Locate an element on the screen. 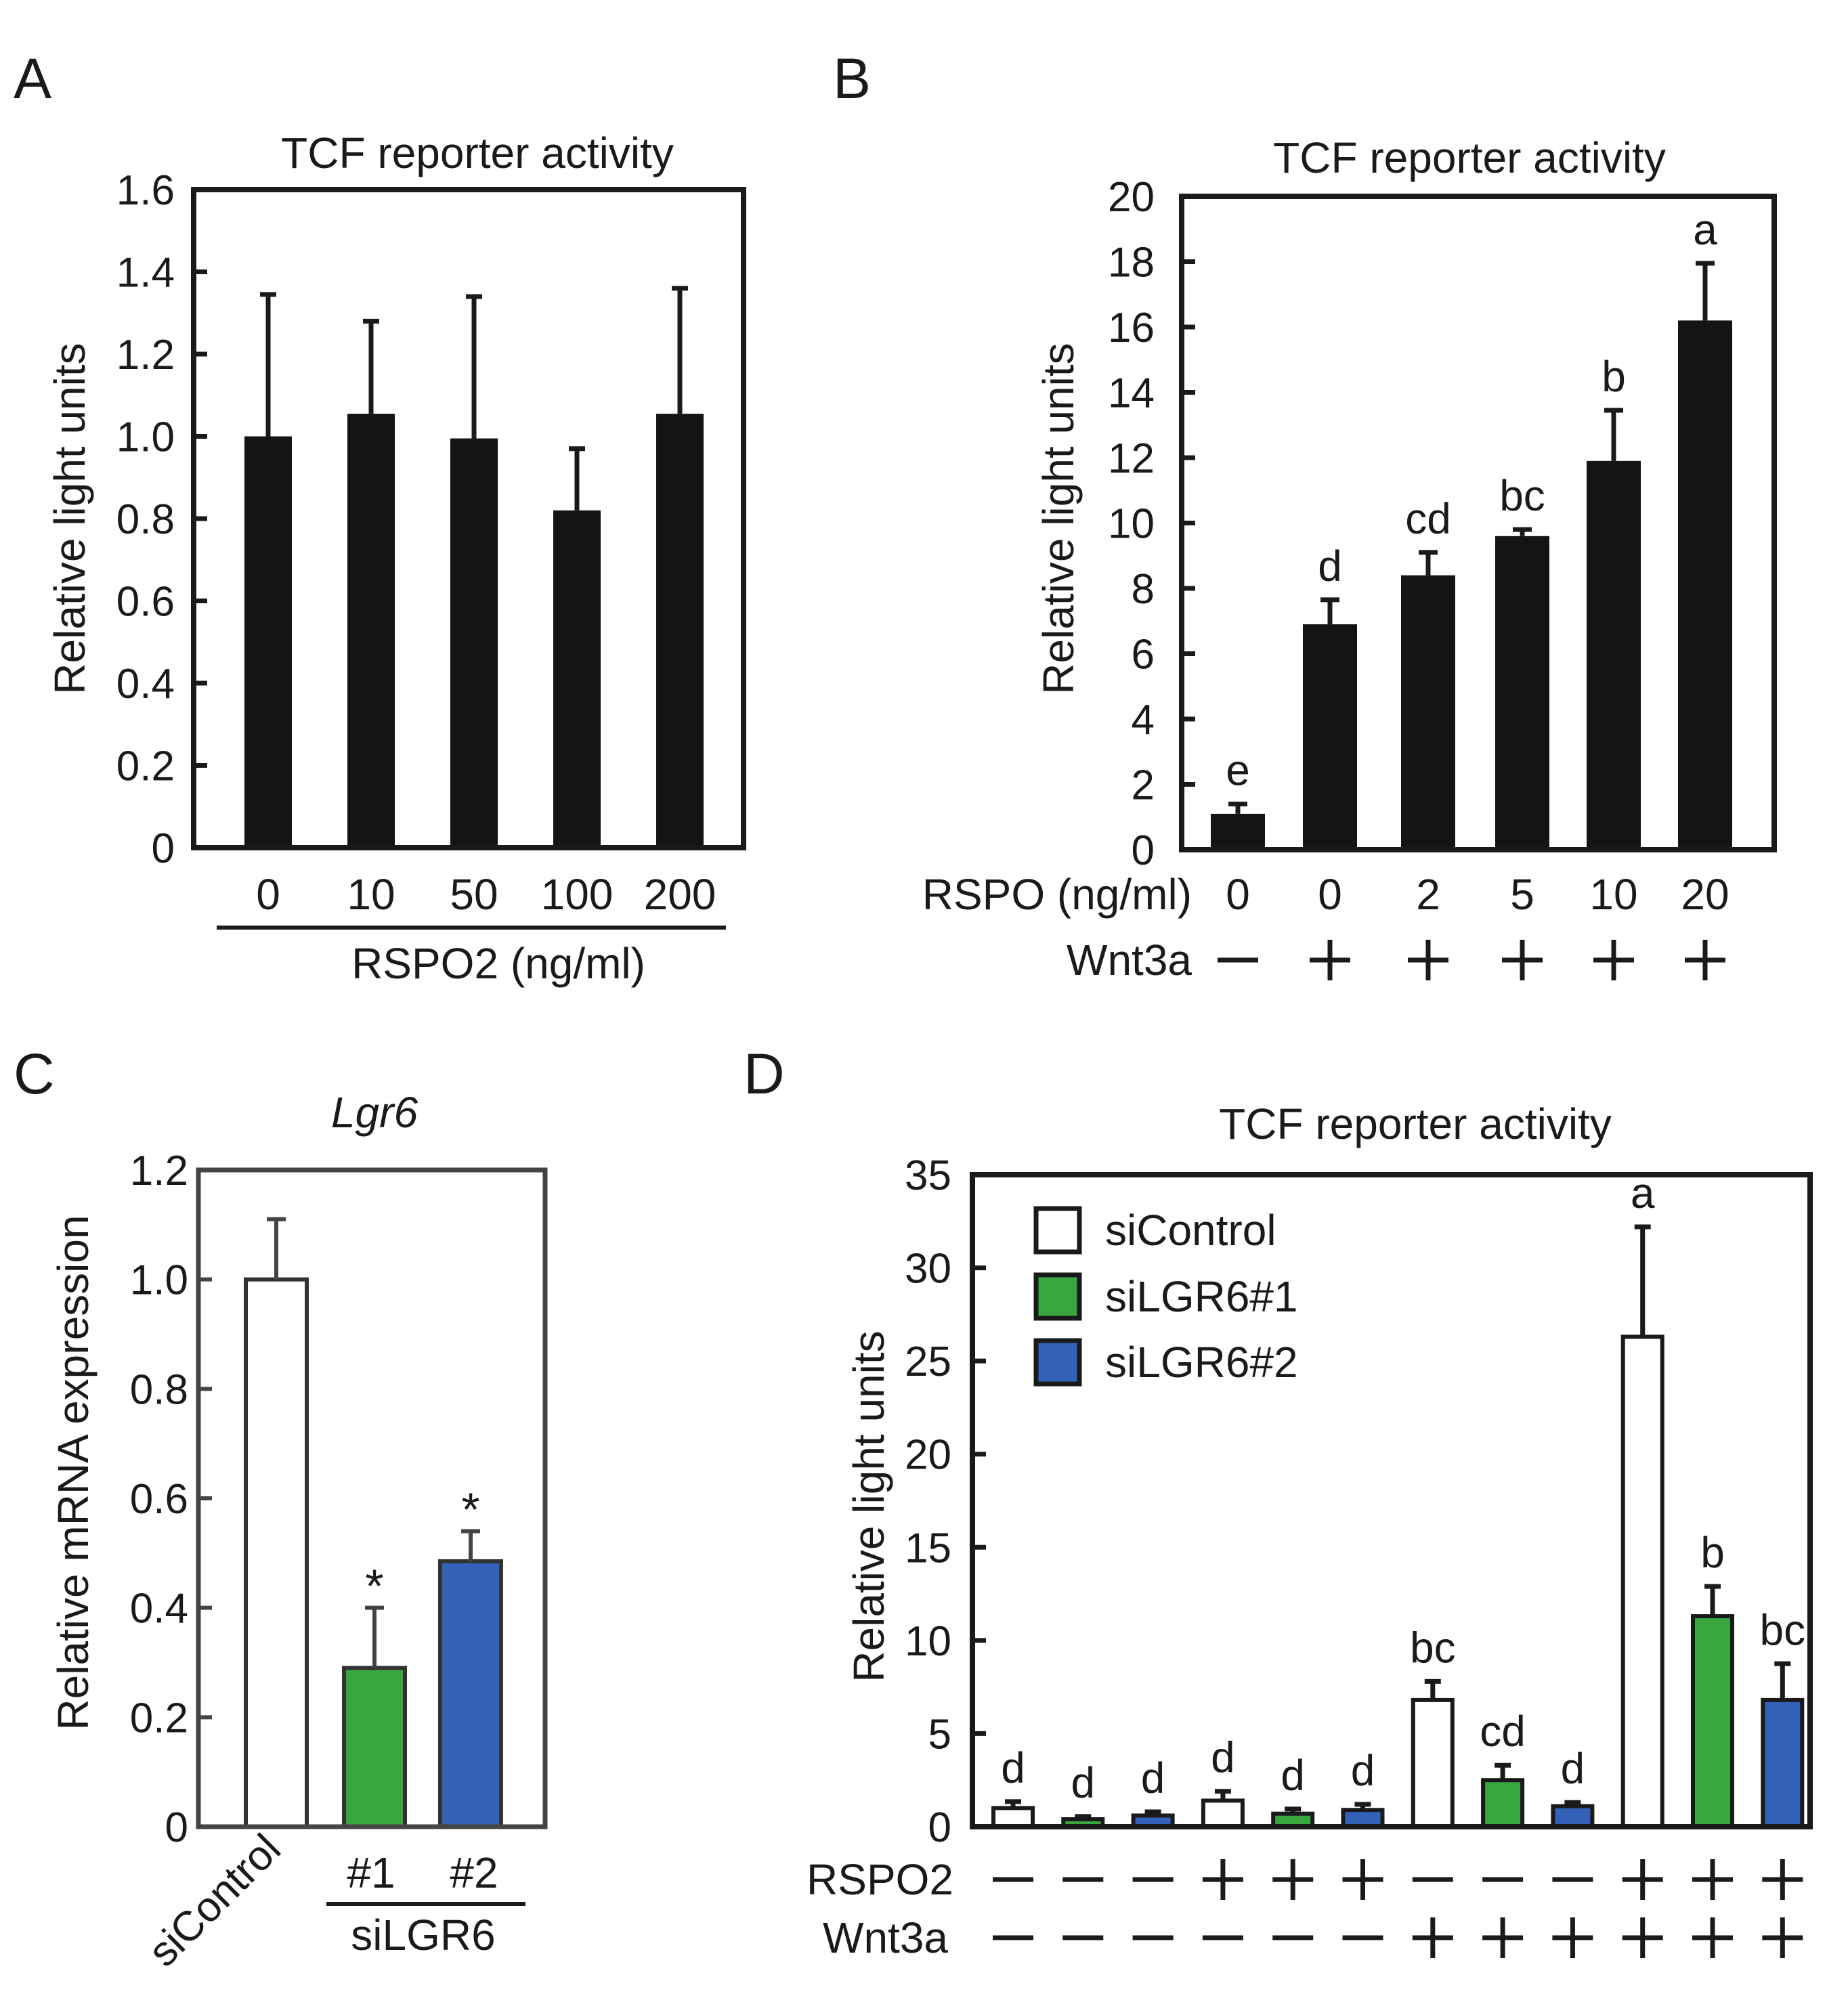 Image resolution: width=1848 pixels, height=1998 pixels. chart-b-ylabel: Relative light units is located at coordinates (1058, 518).